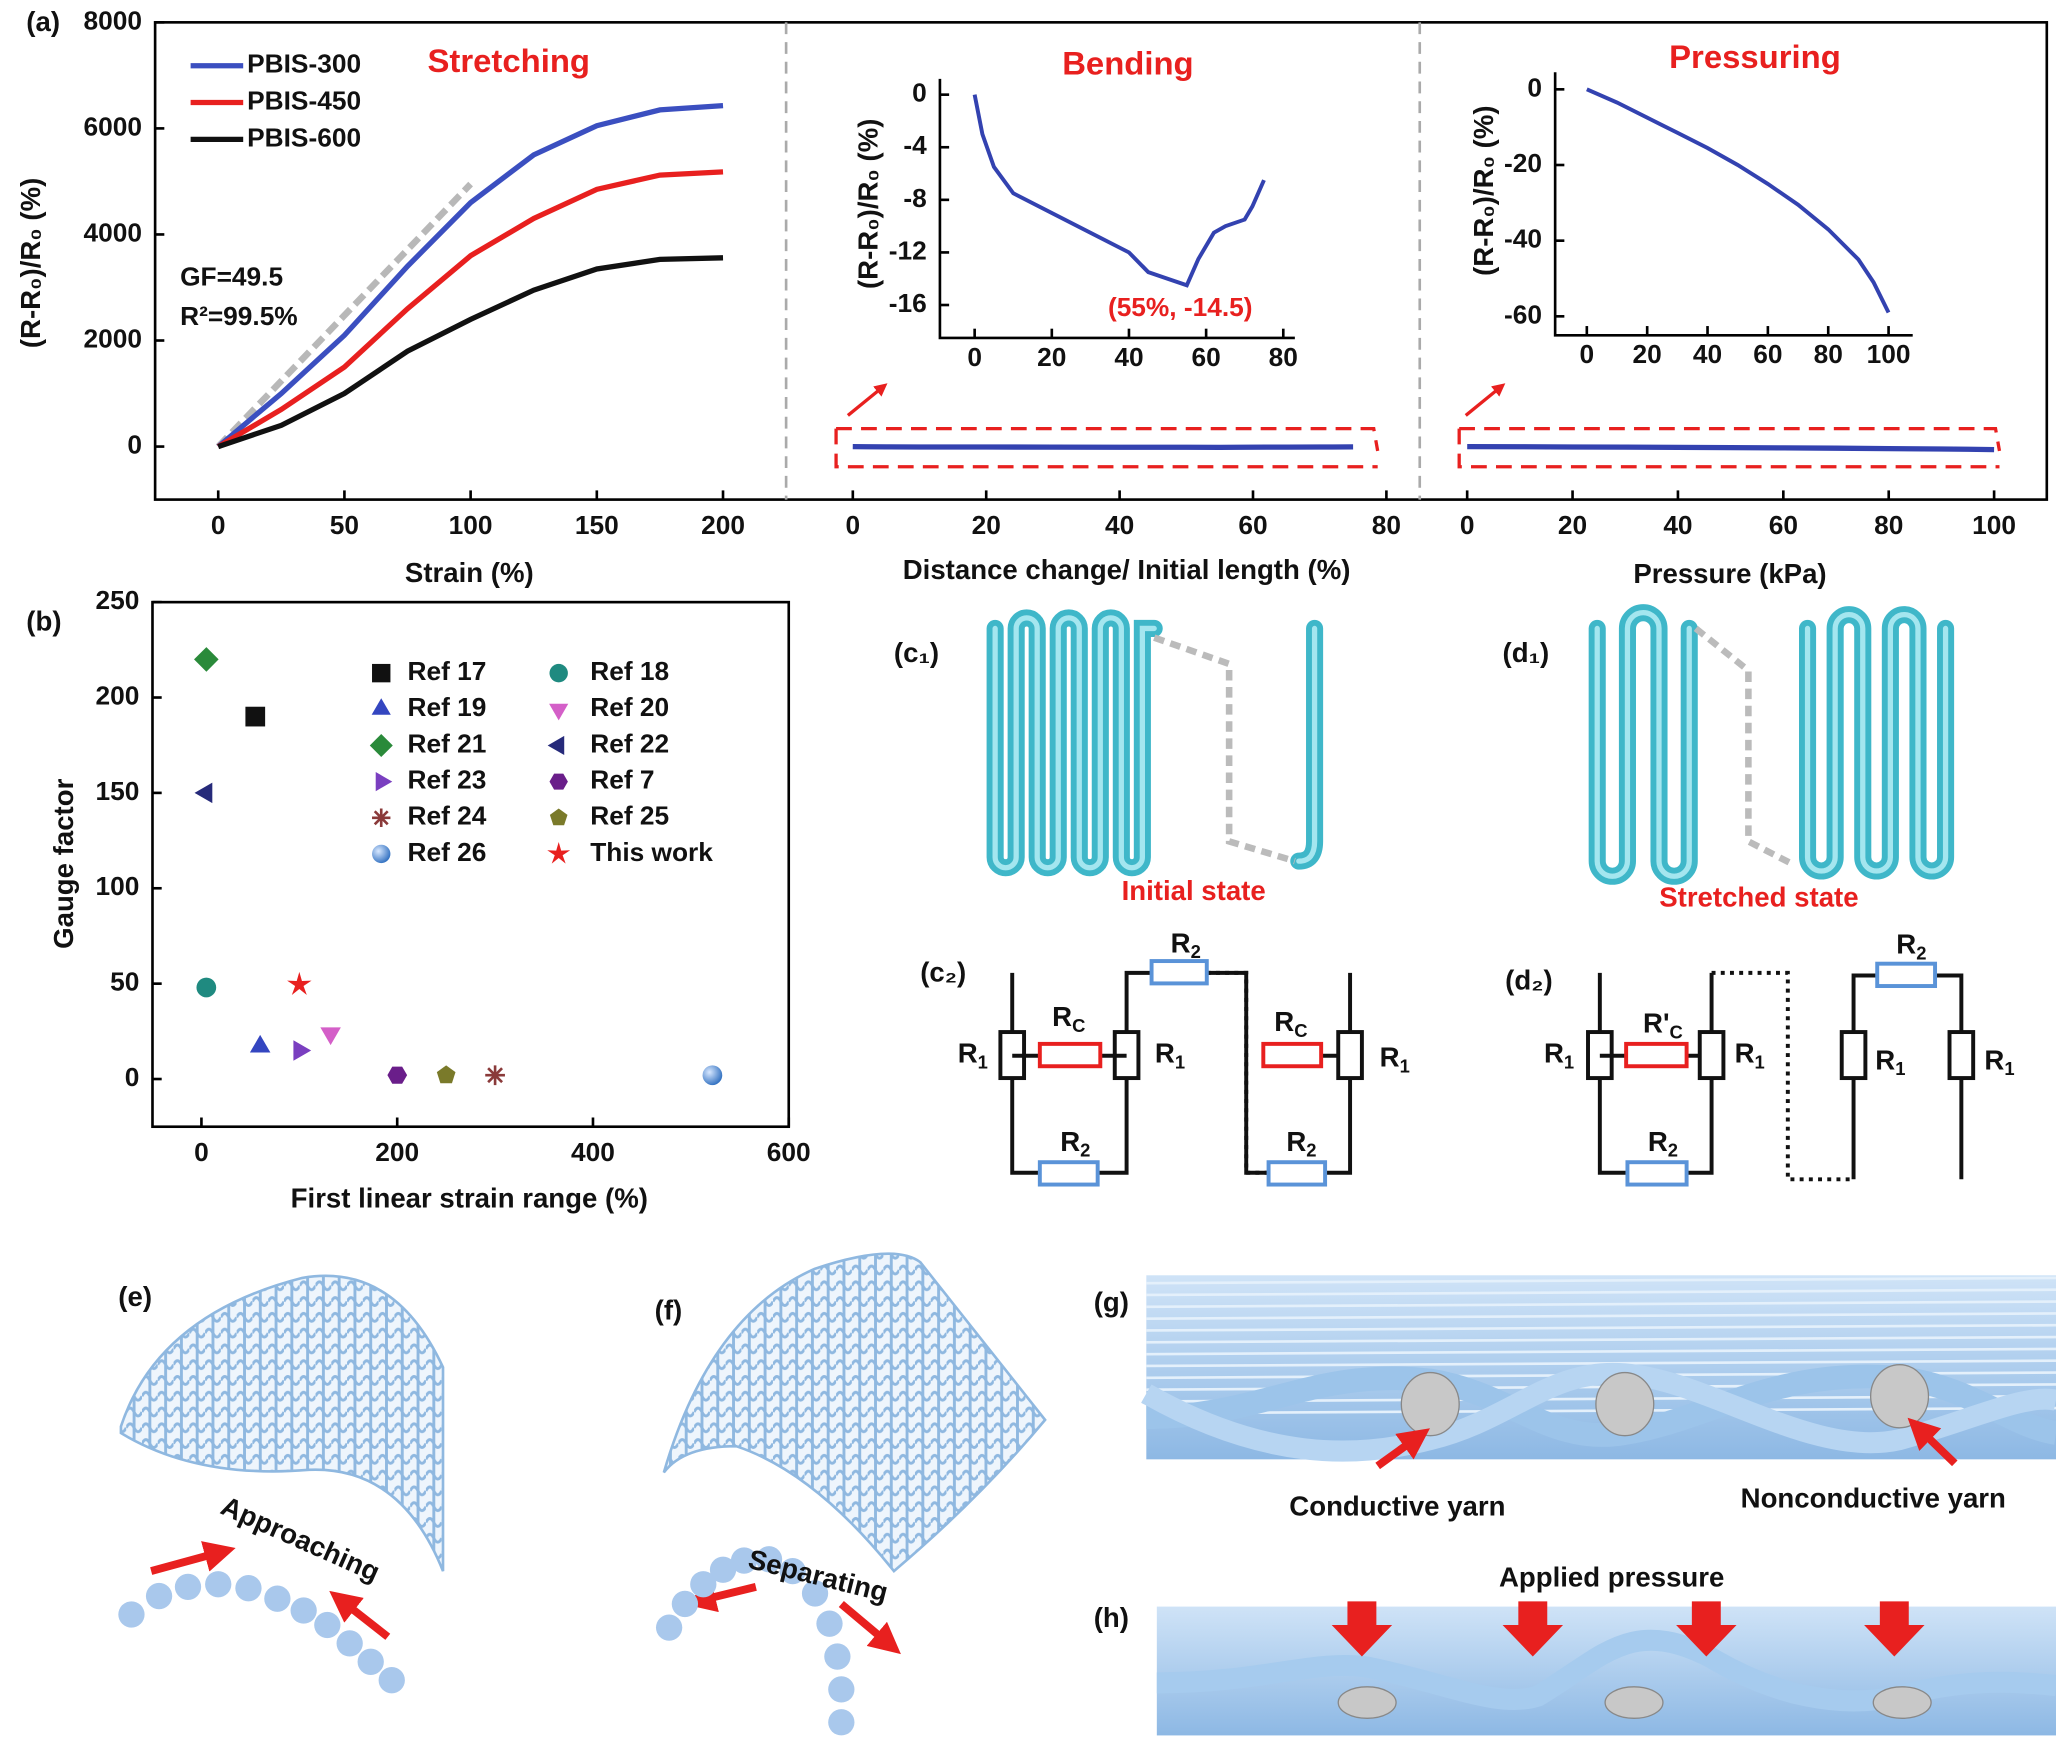 This screenshot has height=1742, width=2056. What do you see at coordinates (1180, 307) in the screenshot?
I see `annotation: (55%, -14.5)` at bounding box center [1180, 307].